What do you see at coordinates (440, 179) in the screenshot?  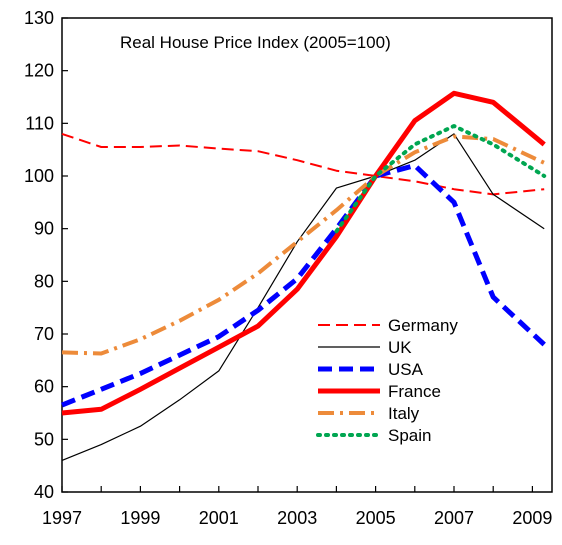 I see `series-line-spain` at bounding box center [440, 179].